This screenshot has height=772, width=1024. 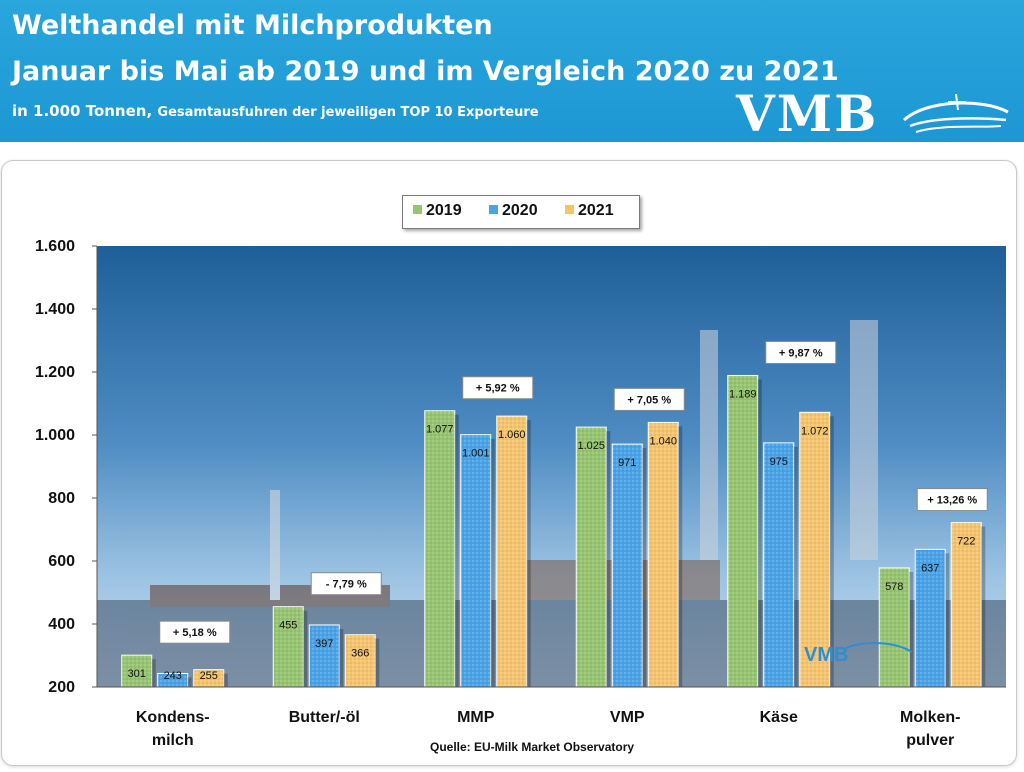 What do you see at coordinates (930, 717) in the screenshot?
I see `x-tick-label: Molken-` at bounding box center [930, 717].